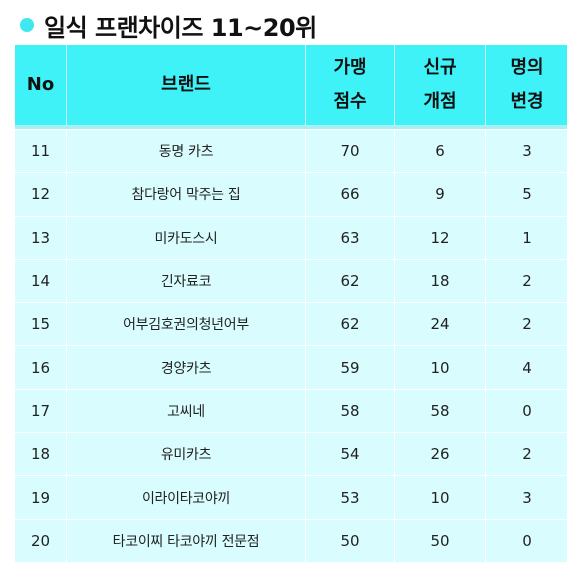  What do you see at coordinates (186, 367) in the screenshot?
I see `cell-brand: 경양카츠` at bounding box center [186, 367].